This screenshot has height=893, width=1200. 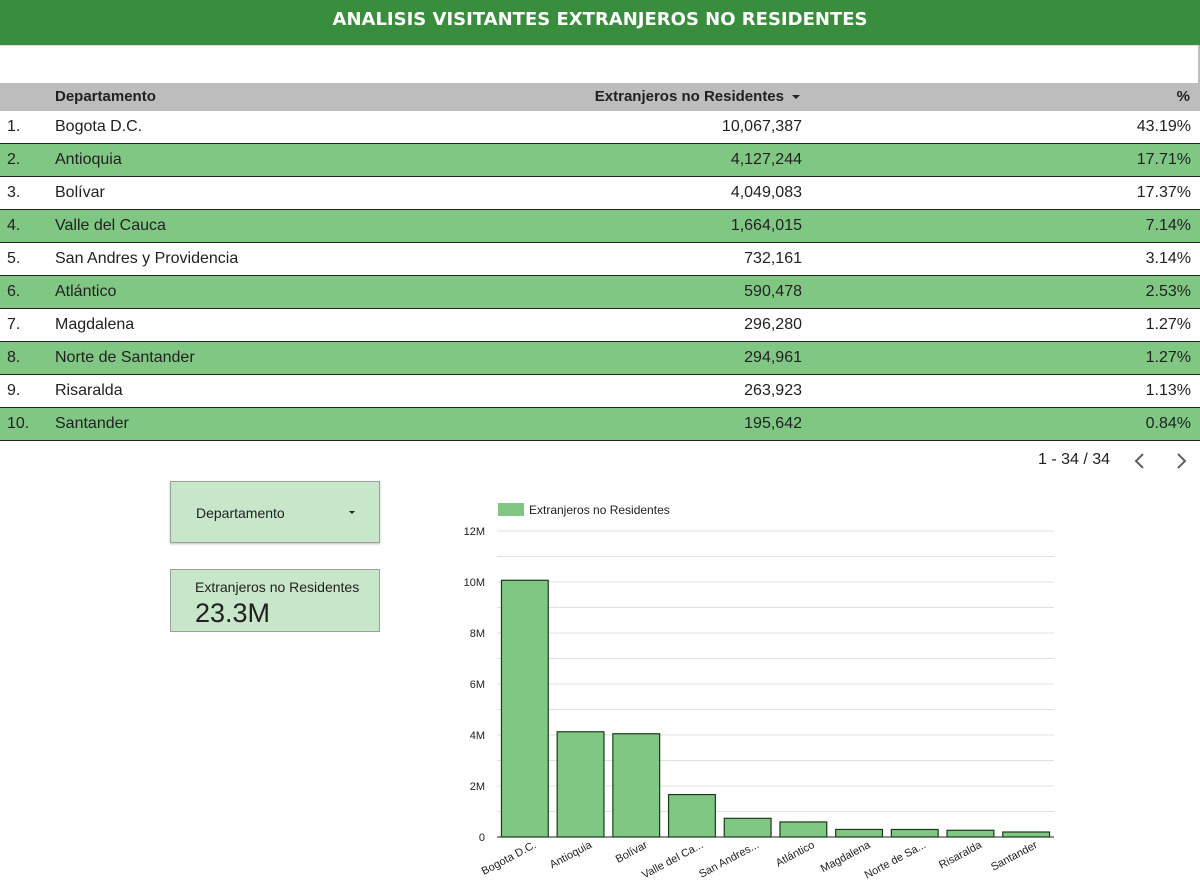 I want to click on total-scorecard: Extranjeros no Residentes 23.3M, so click(x=275, y=600).